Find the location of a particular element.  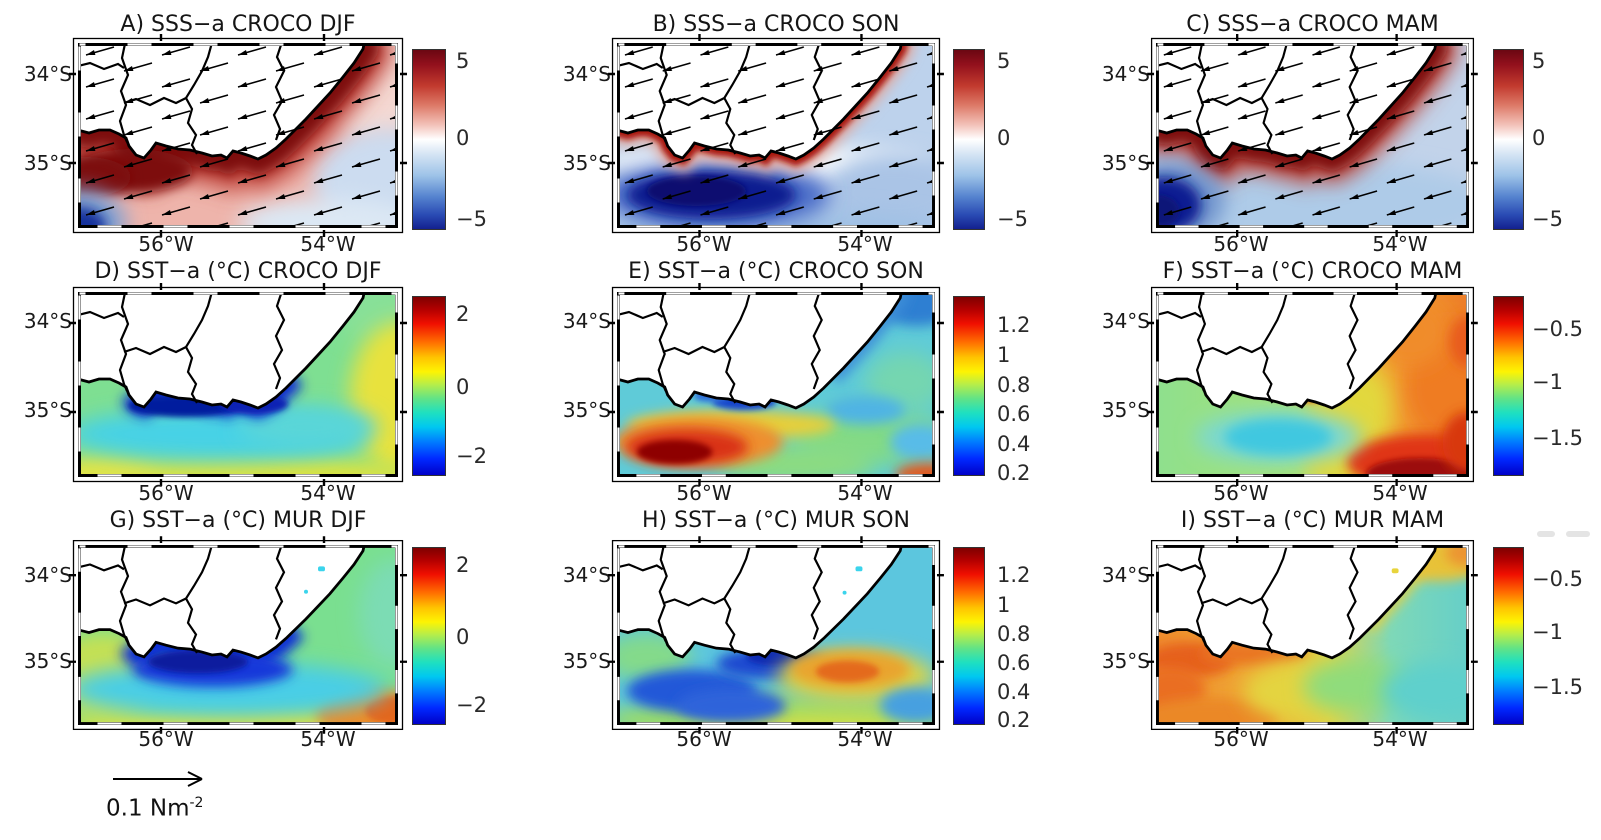

panel-title-A: A) SSS−a CROCO DJF is located at coordinates (238, 24).